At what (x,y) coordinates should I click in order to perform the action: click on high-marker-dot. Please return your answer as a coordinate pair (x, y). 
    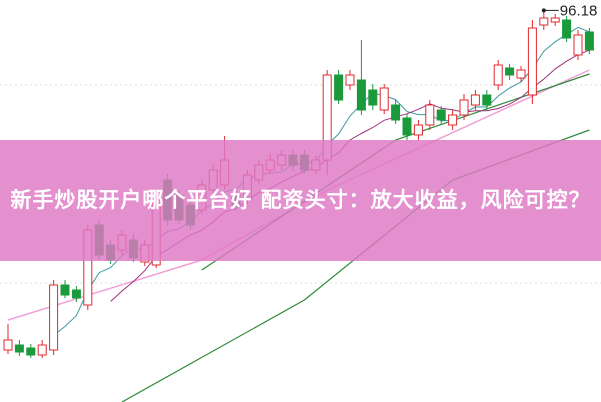
    Looking at the image, I should click on (543, 10).